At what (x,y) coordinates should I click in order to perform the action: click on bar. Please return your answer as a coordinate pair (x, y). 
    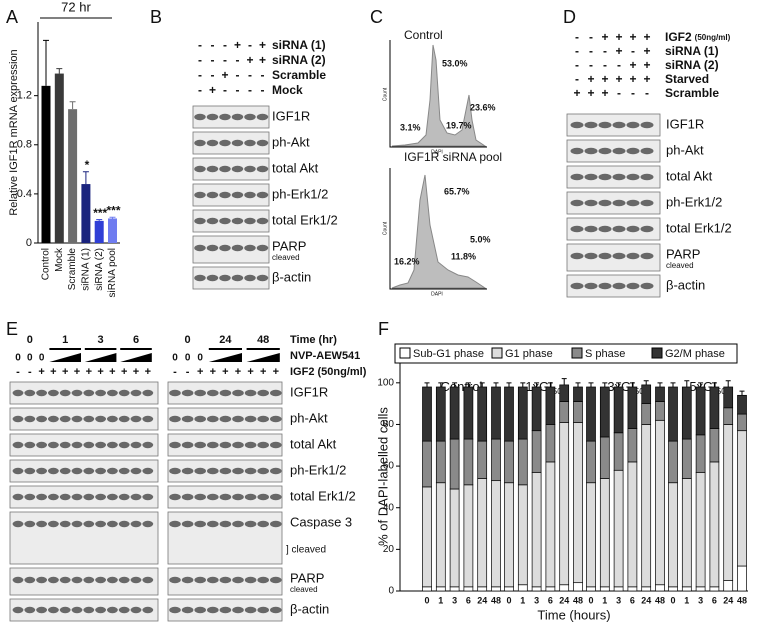
    Looking at the image, I should click on (46, 164).